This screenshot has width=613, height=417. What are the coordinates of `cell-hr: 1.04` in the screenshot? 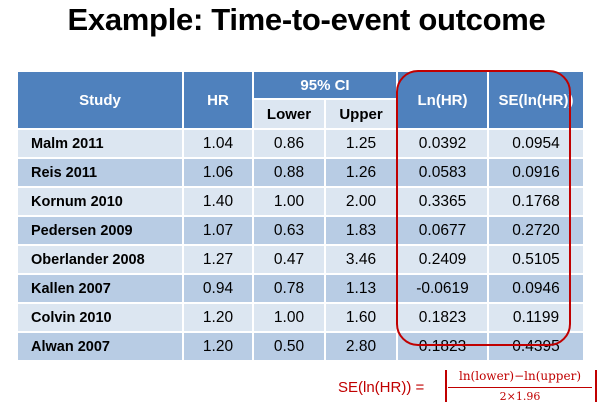 It's located at (218, 143).